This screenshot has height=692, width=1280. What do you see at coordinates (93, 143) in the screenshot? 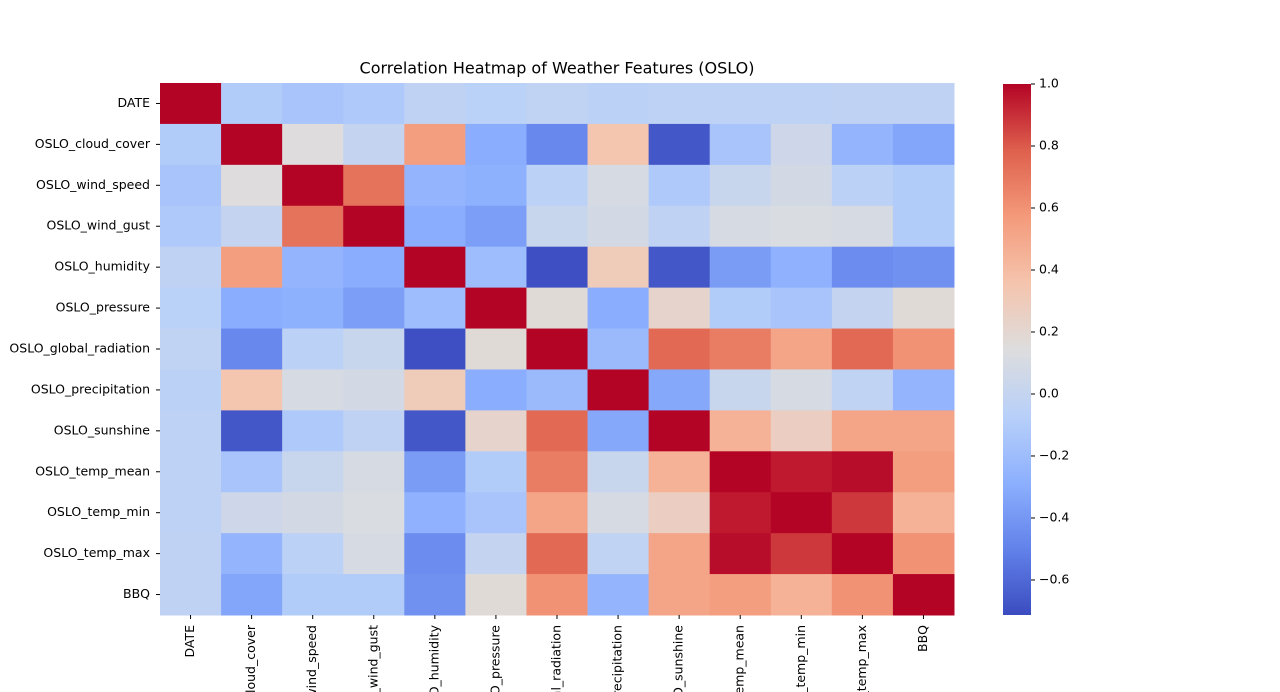
I see `y-tick-label: OSLO_cloud_cover` at bounding box center [93, 143].